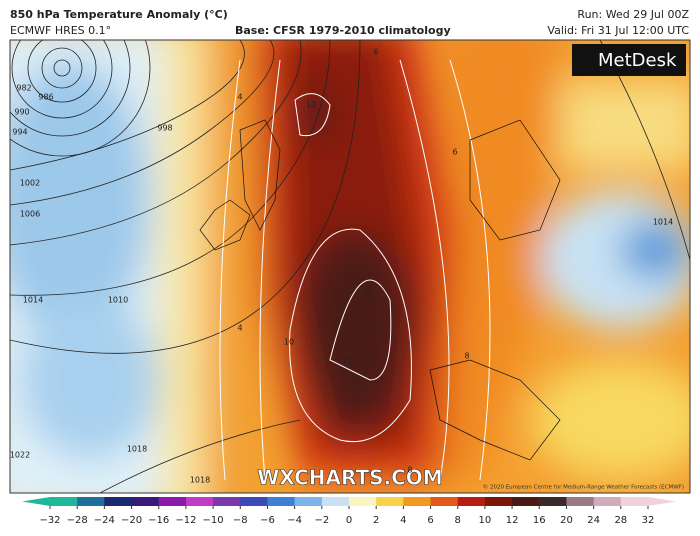 This screenshot has width=700, height=536. Describe the element at coordinates (158, 520) in the screenshot. I see `colorbar-label: −16` at that location.